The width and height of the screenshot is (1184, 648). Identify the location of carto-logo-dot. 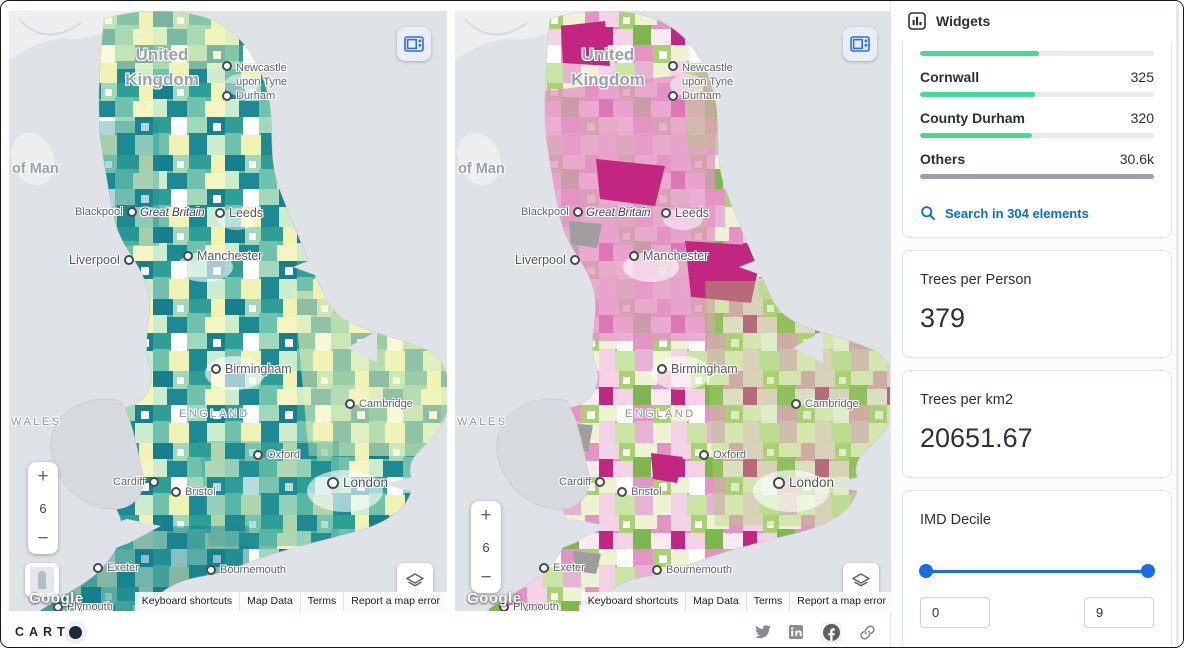
(75, 632).